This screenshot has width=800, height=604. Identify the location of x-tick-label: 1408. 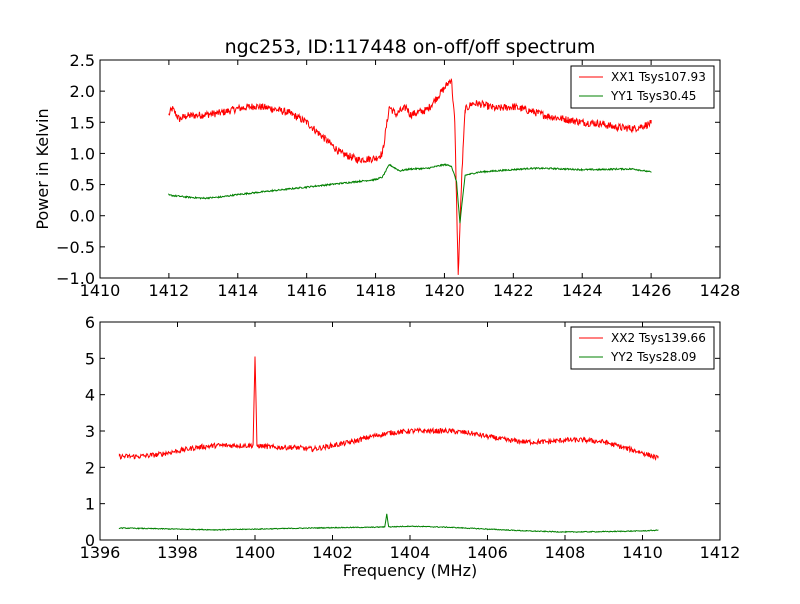
(565, 552).